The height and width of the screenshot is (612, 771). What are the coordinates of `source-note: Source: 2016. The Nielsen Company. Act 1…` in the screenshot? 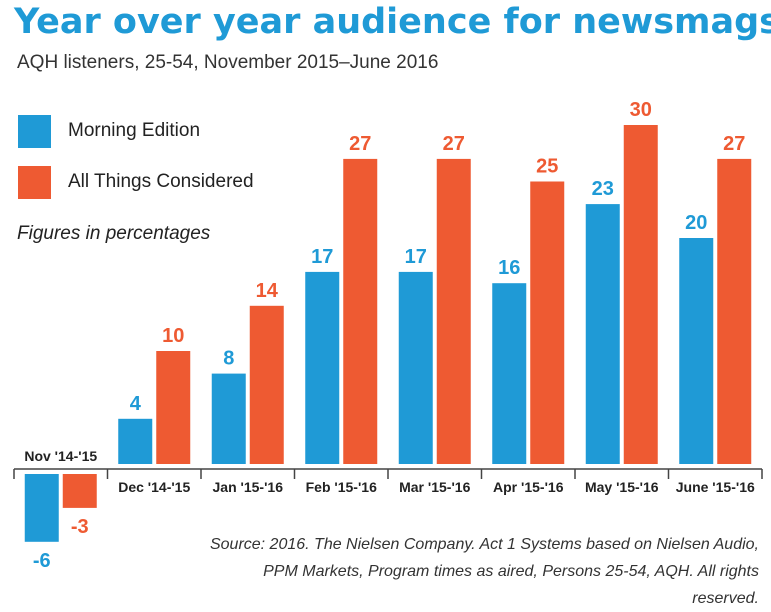 It's located at (484, 571).